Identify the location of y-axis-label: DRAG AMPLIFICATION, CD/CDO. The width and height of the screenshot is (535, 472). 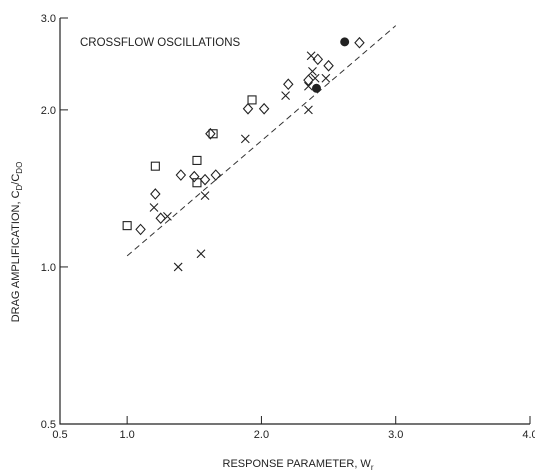
(17, 242).